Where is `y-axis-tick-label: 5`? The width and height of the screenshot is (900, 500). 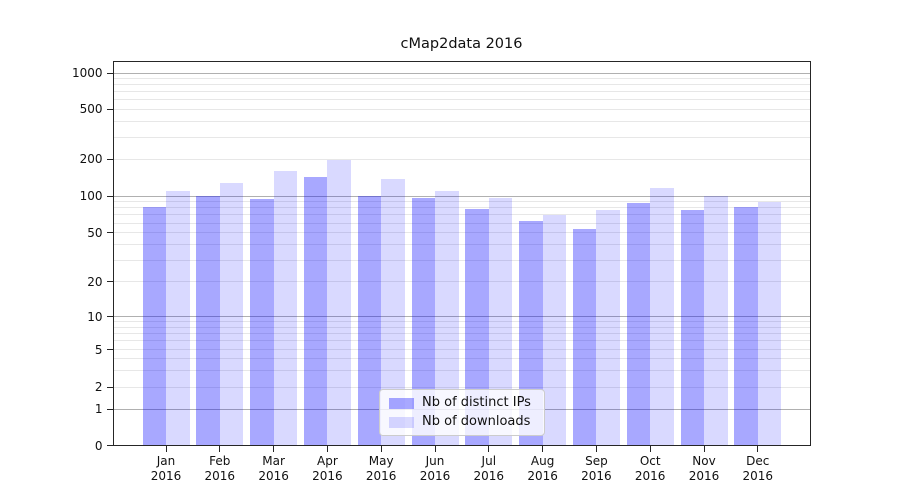
y-axis-tick-label: 5 is located at coordinates (98, 349).